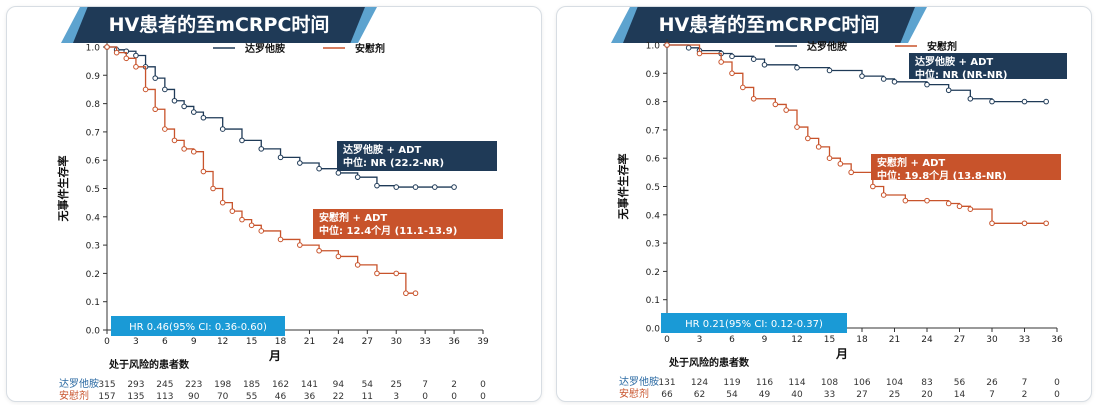 The image size is (1098, 405). I want to click on risk-value-darolutamide: 162, so click(280, 385).